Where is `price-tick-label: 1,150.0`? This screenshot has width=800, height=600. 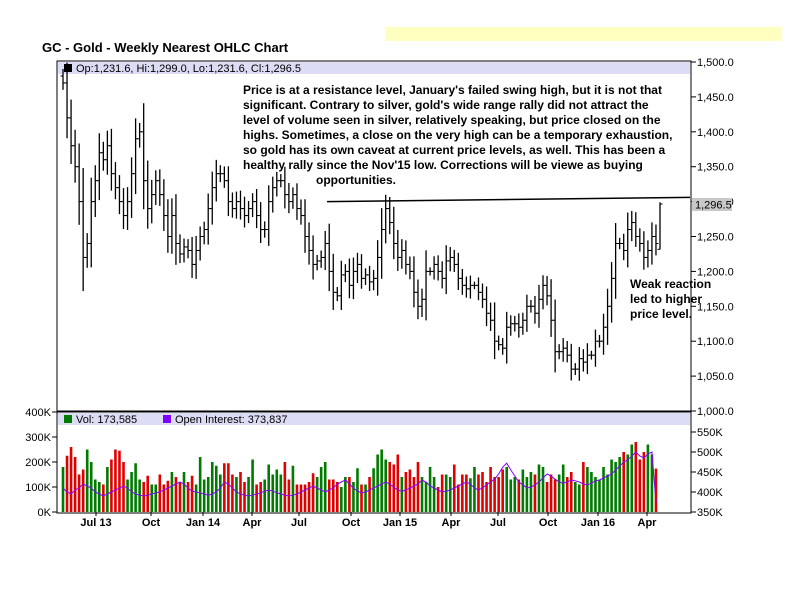
price-tick-label: 1,150.0 is located at coordinates (715, 307).